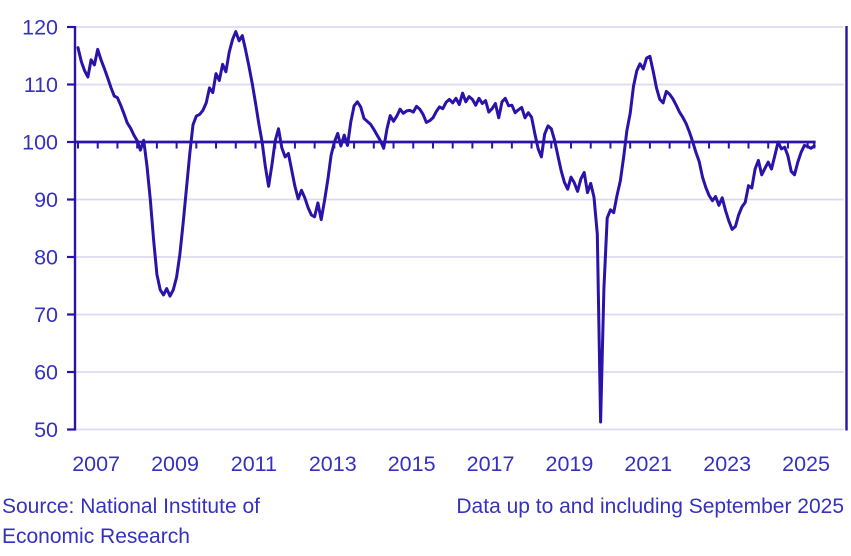 This screenshot has height=556, width=851. What do you see at coordinates (40, 143) in the screenshot?
I see `y-tick-label: 100` at bounding box center [40, 143].